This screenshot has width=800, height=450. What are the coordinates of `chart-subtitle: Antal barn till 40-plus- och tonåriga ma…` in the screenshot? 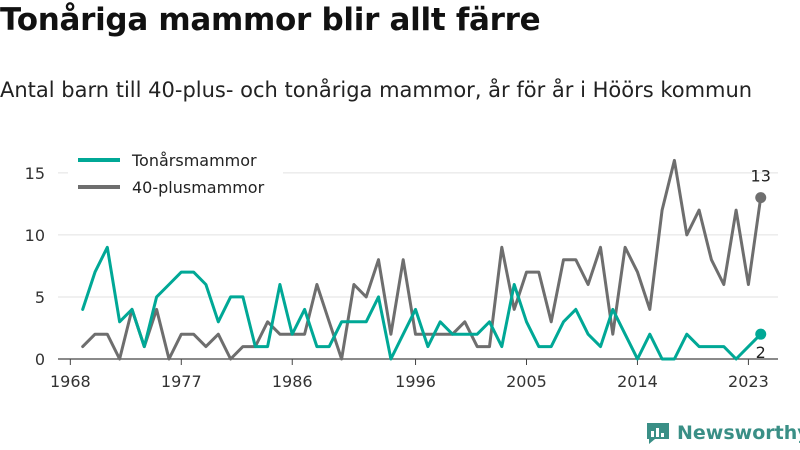 It's located at (376, 90).